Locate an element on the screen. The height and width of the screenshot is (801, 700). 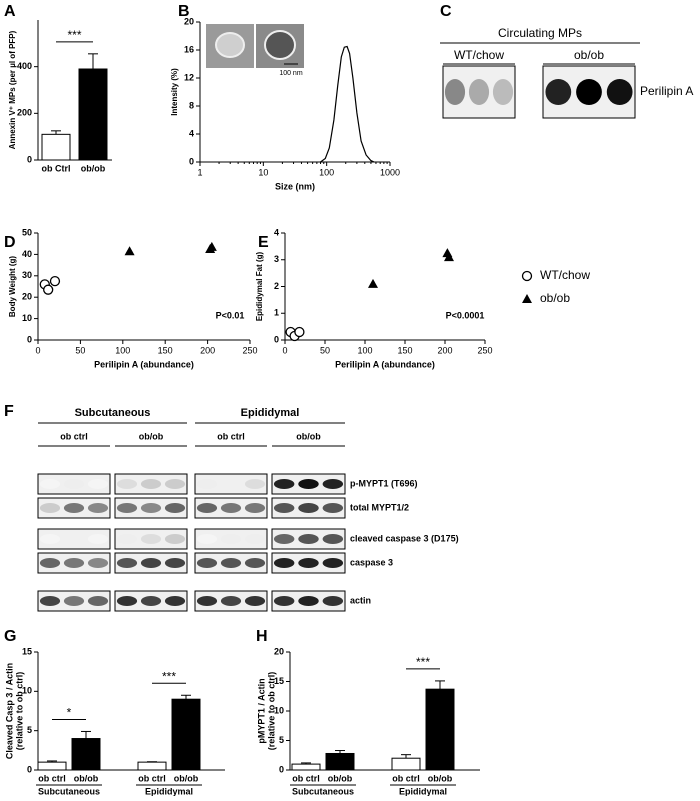
y-tick-label: 5 is located at coordinates (29, 730).